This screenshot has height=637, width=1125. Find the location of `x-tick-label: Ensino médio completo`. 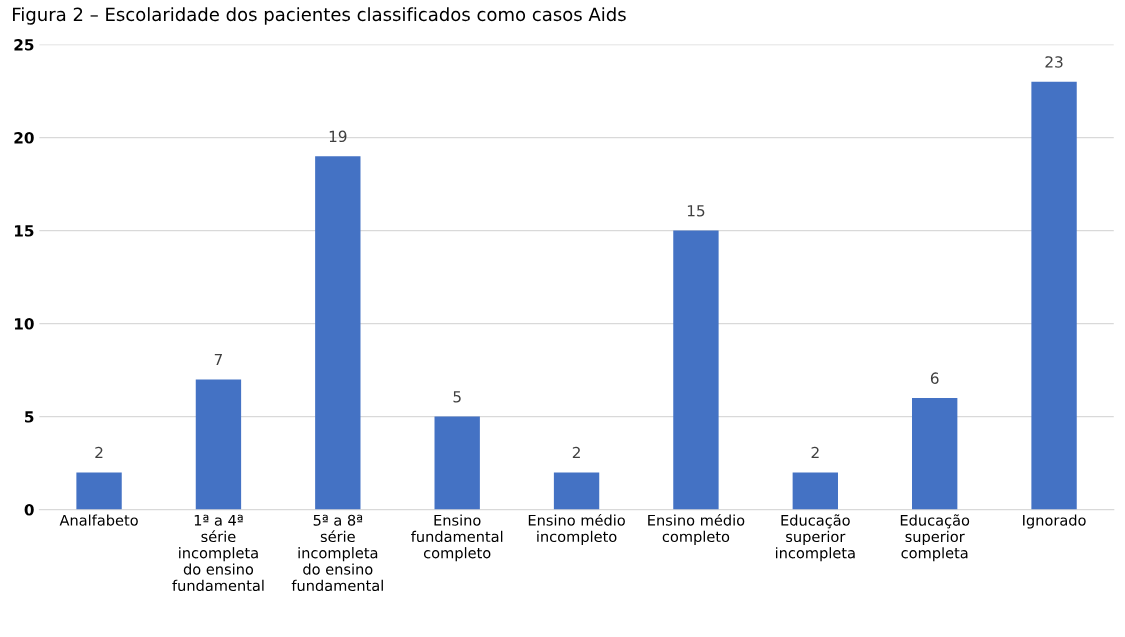

x-tick-label: Ensino médio completo is located at coordinates (696, 529).